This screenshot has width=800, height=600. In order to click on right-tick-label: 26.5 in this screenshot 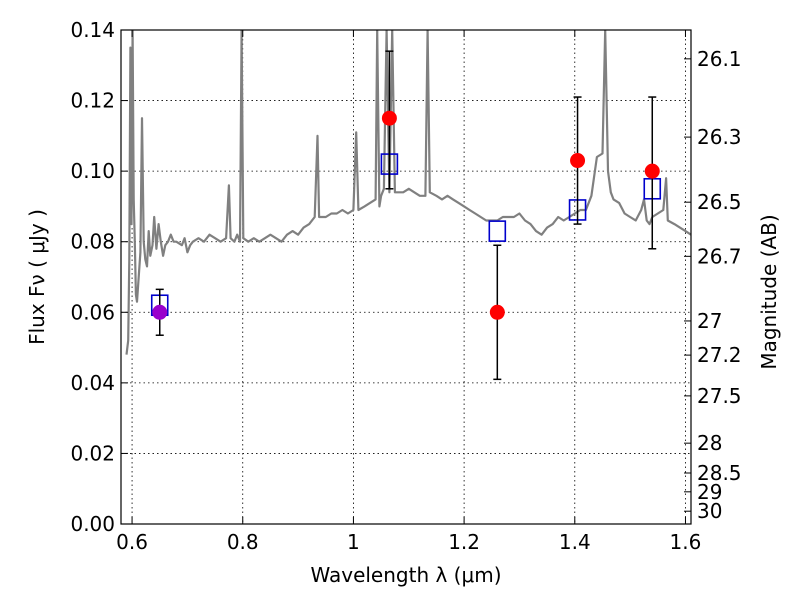, I will do `click(719, 202)`.